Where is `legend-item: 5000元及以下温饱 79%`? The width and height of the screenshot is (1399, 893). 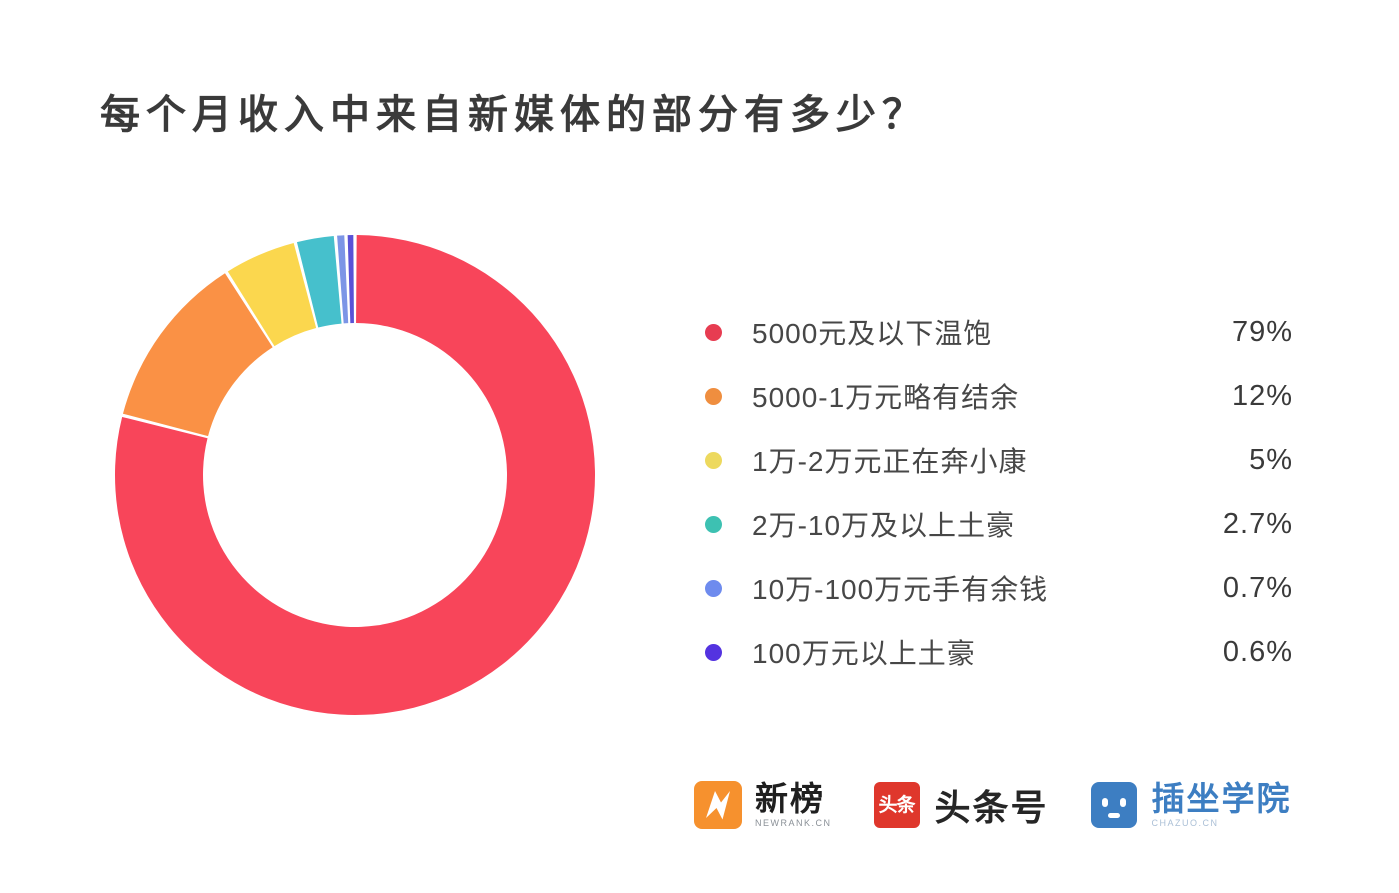
legend-item: 5000元及以下温饱 79% is located at coordinates (999, 332).